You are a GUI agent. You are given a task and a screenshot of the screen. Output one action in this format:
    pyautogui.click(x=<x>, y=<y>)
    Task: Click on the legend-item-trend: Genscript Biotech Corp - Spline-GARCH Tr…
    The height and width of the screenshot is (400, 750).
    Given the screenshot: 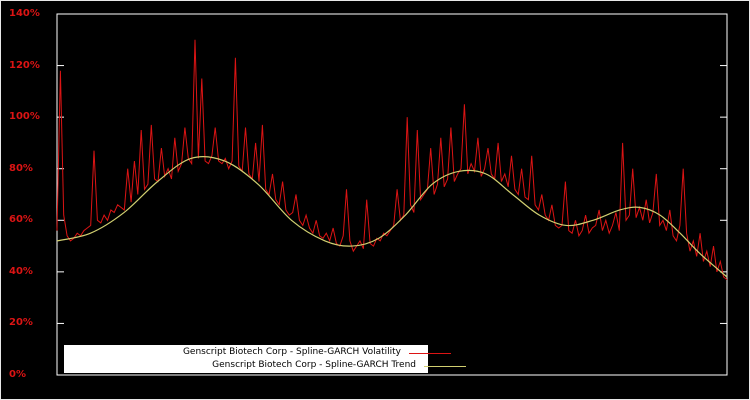 What is the action you would take?
    pyautogui.click(x=246, y=365)
    